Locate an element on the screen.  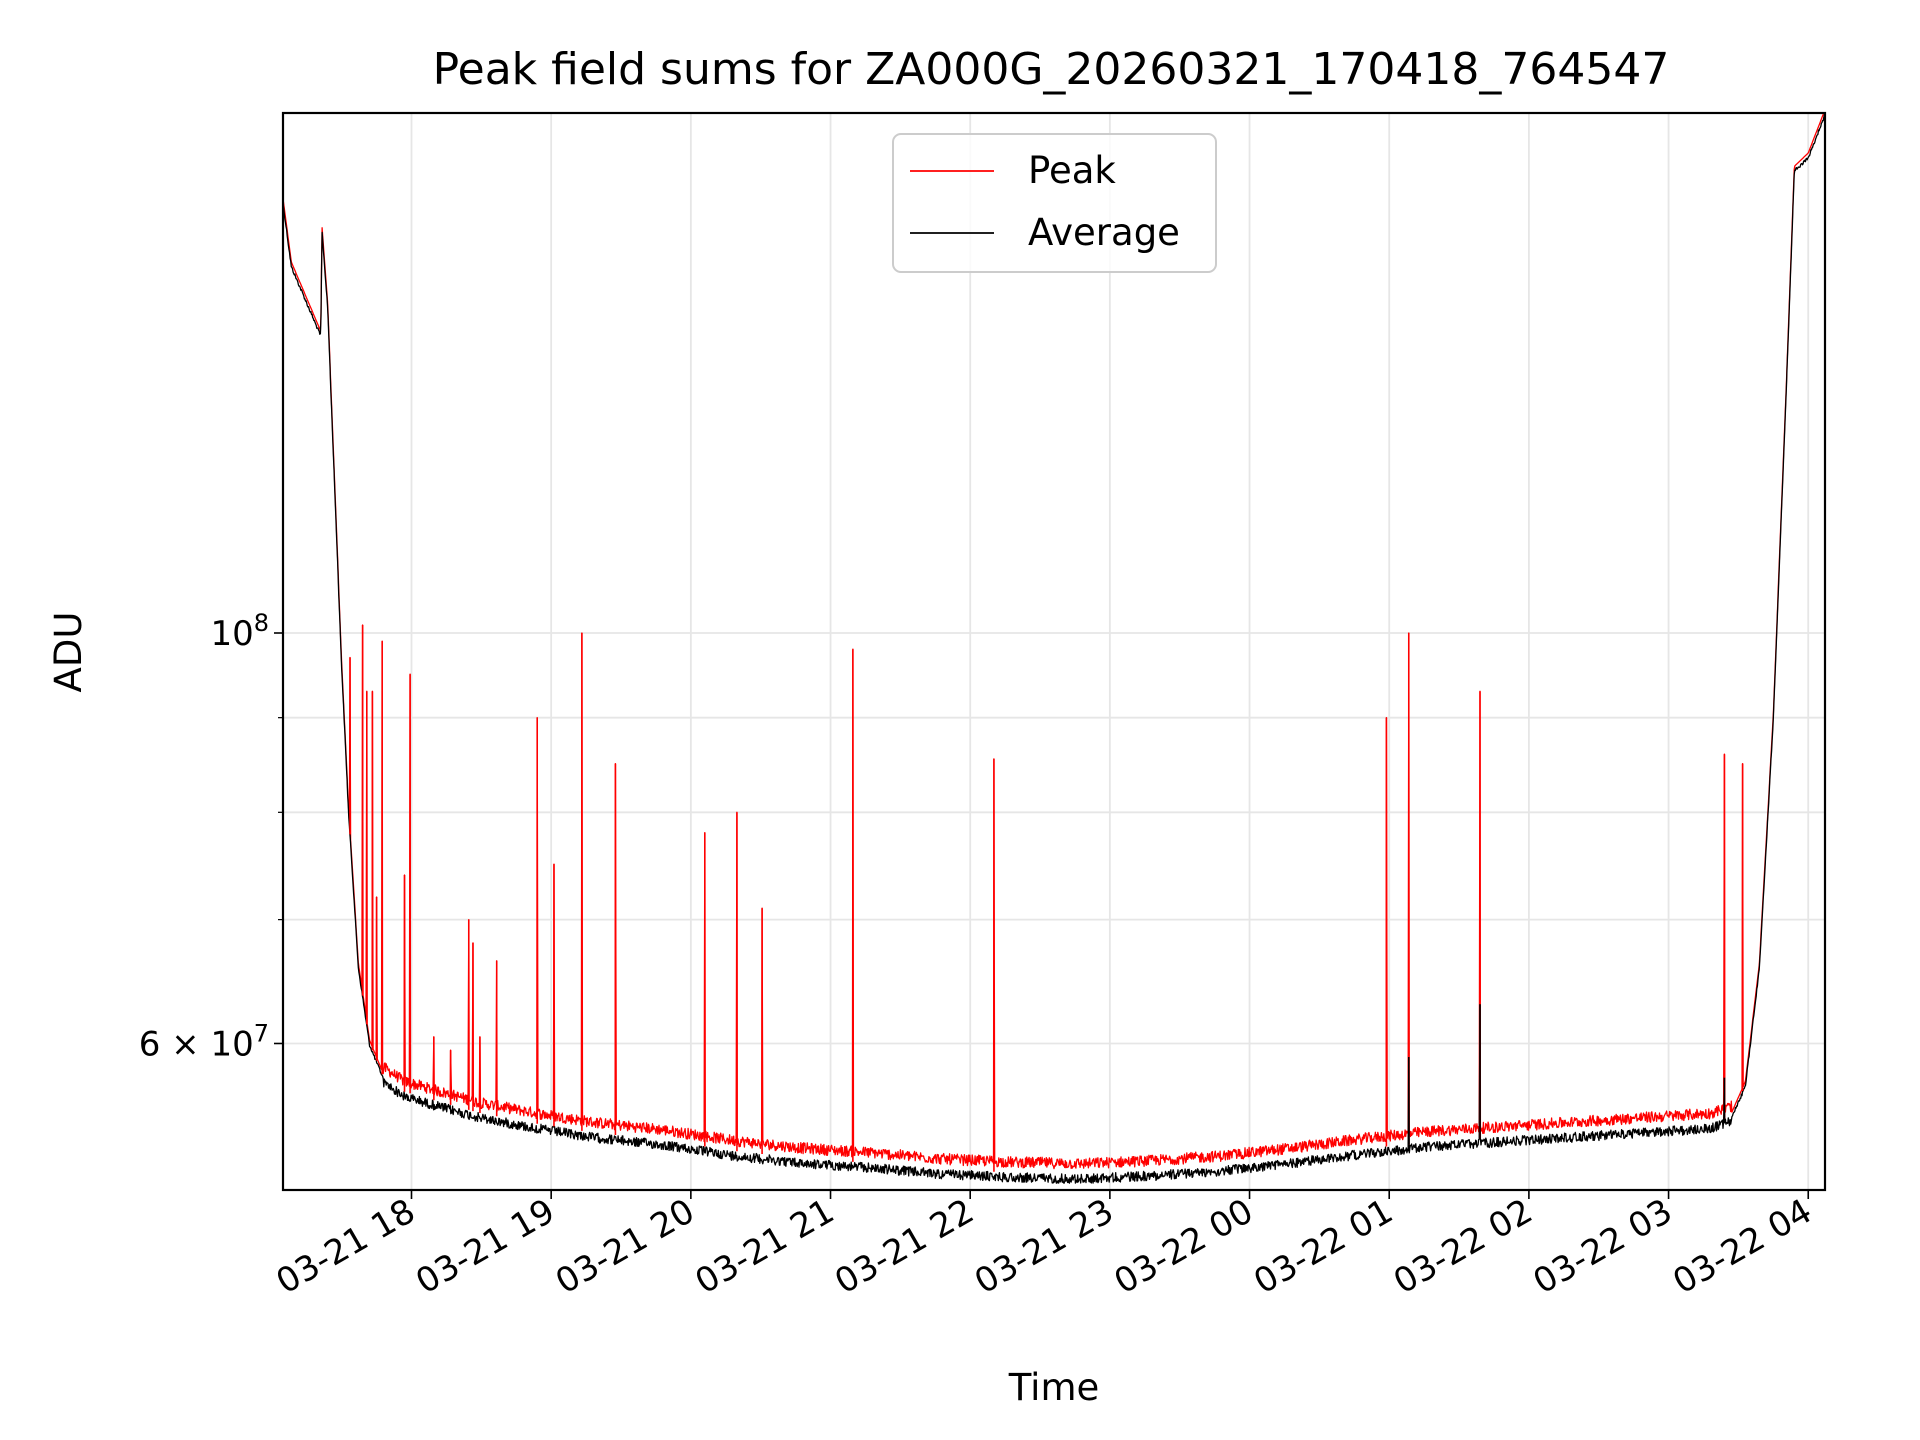
y-axis-label: ADU is located at coordinates (68, 652).